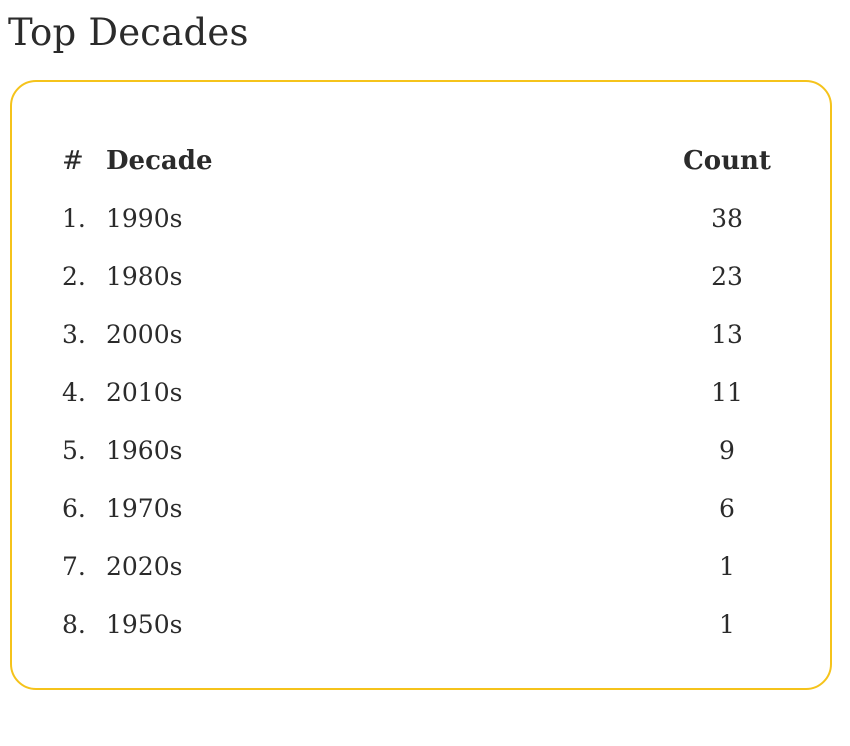 This screenshot has height=746, width=850. Describe the element at coordinates (727, 509) in the screenshot. I see `count-cell: 6` at that location.